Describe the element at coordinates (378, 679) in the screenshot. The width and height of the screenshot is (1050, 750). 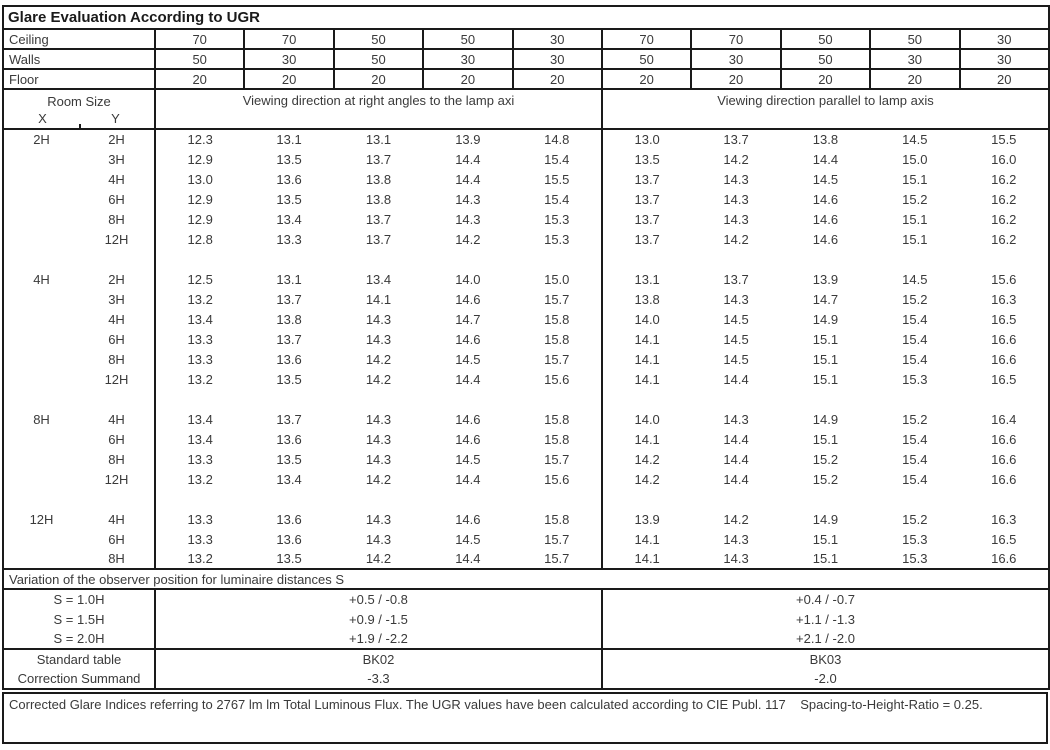
I see `summary-left-value: -3.3` at that location.